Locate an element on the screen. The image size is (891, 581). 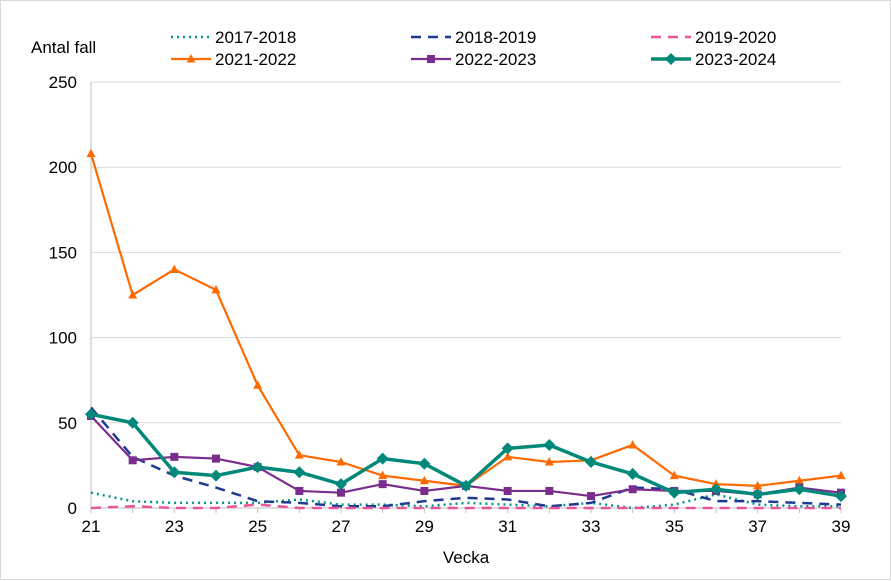
x-axis-label: Vecka is located at coordinates (466, 557).